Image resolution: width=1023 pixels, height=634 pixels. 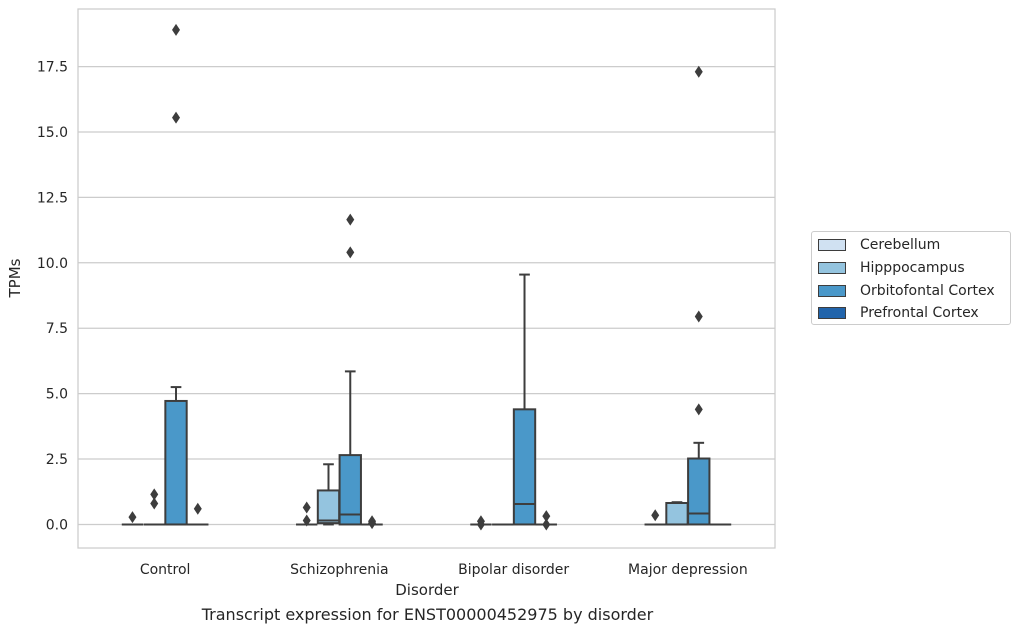 I want to click on x-axis-label: Disorder, so click(x=427, y=590).